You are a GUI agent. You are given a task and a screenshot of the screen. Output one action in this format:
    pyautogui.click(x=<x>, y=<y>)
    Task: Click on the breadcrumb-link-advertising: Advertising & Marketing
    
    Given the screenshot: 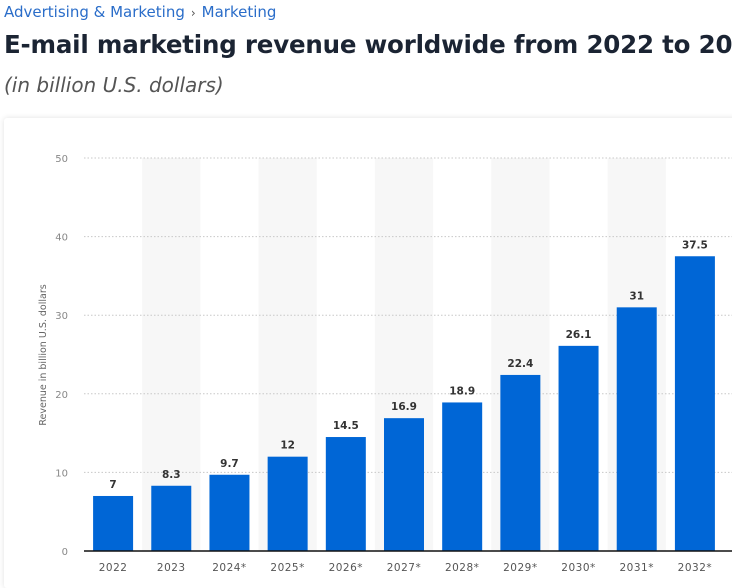 What is the action you would take?
    pyautogui.click(x=94, y=12)
    